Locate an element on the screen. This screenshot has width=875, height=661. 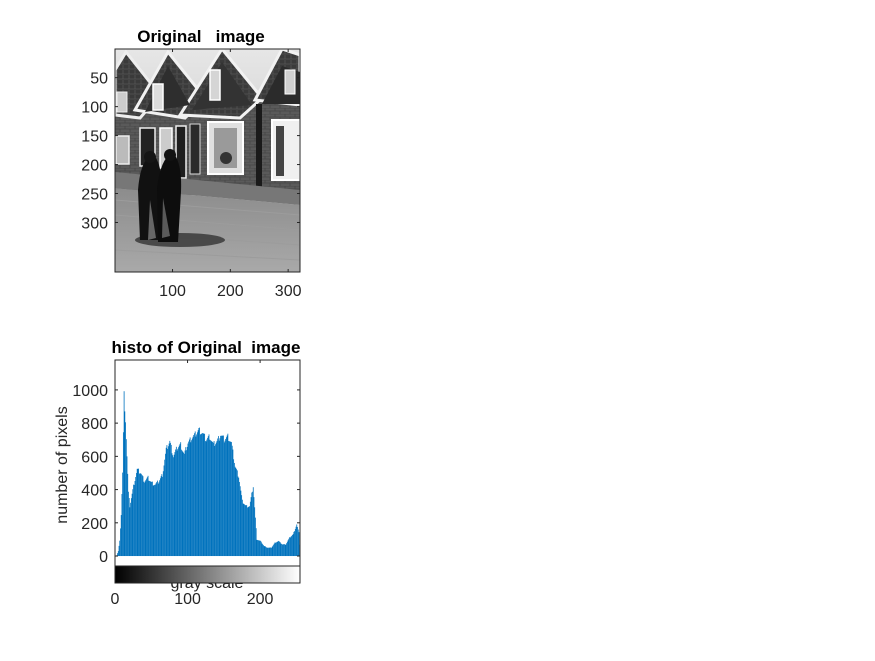
histogram-xtick-label: 100 is located at coordinates (187, 599).